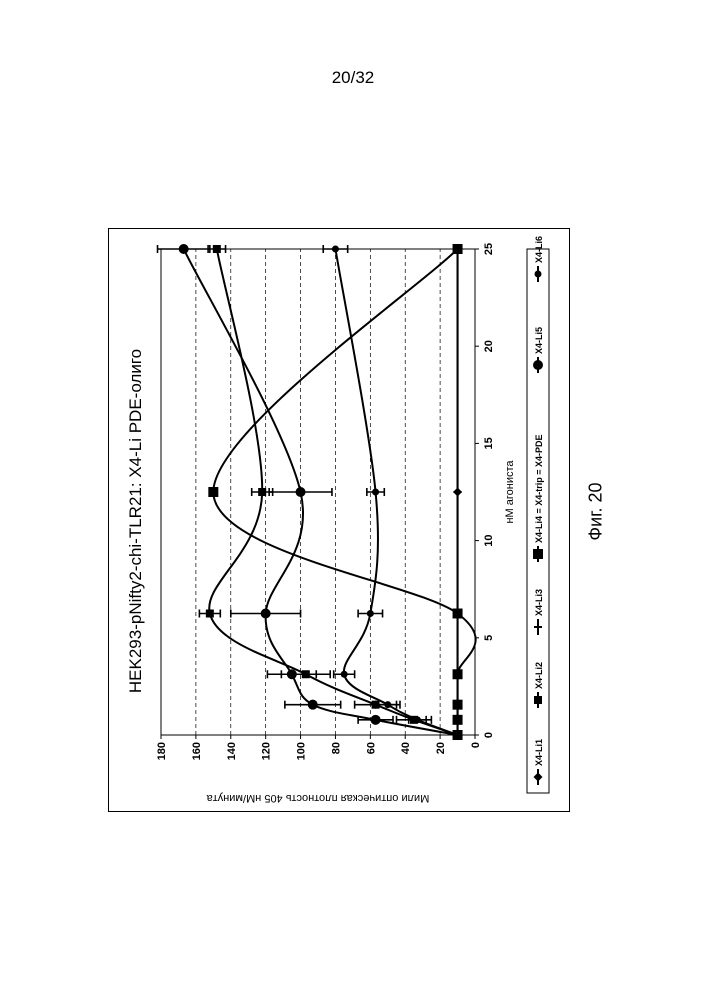 The width and height of the screenshot is (706, 999). I want to click on legend-label: X4-Li4 = X4-trip = X4-PDE, so click(539, 488).